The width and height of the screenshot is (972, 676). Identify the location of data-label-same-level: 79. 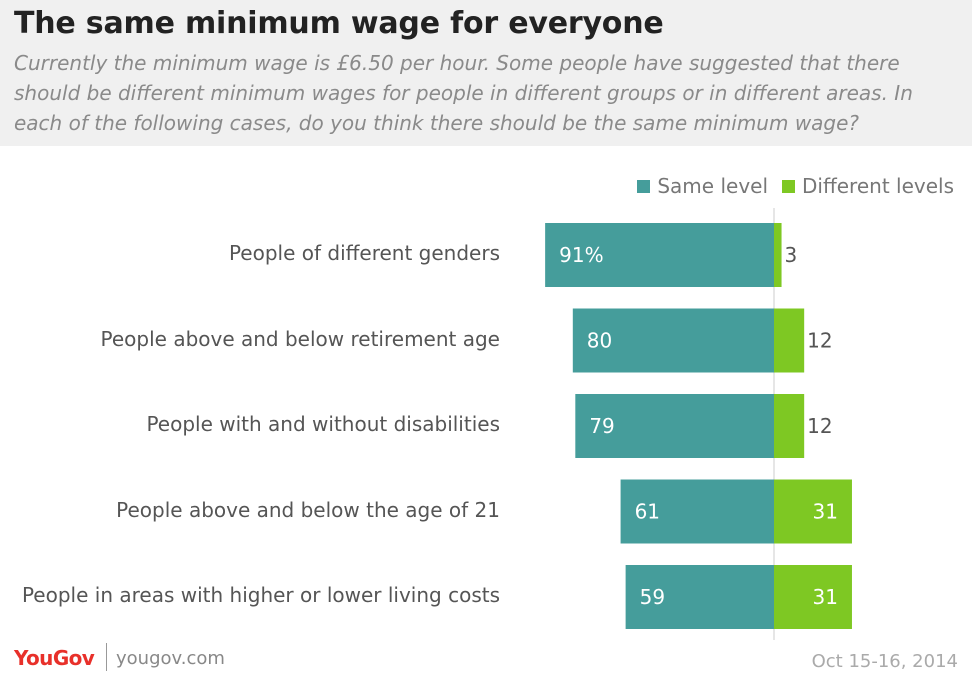
(601, 426).